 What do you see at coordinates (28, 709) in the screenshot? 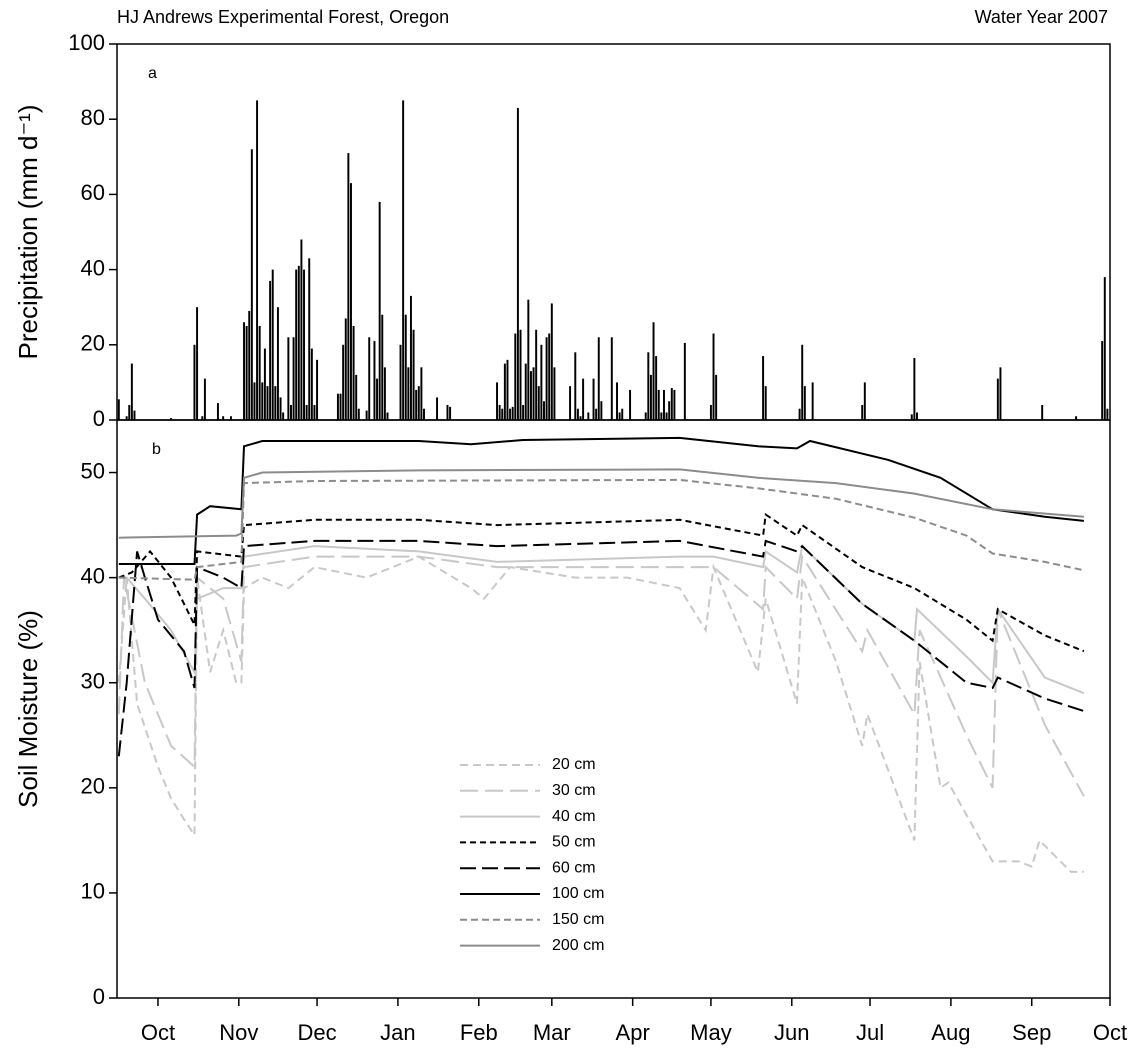
I see `y-axis-title: Soil Moisture (%)` at bounding box center [28, 709].